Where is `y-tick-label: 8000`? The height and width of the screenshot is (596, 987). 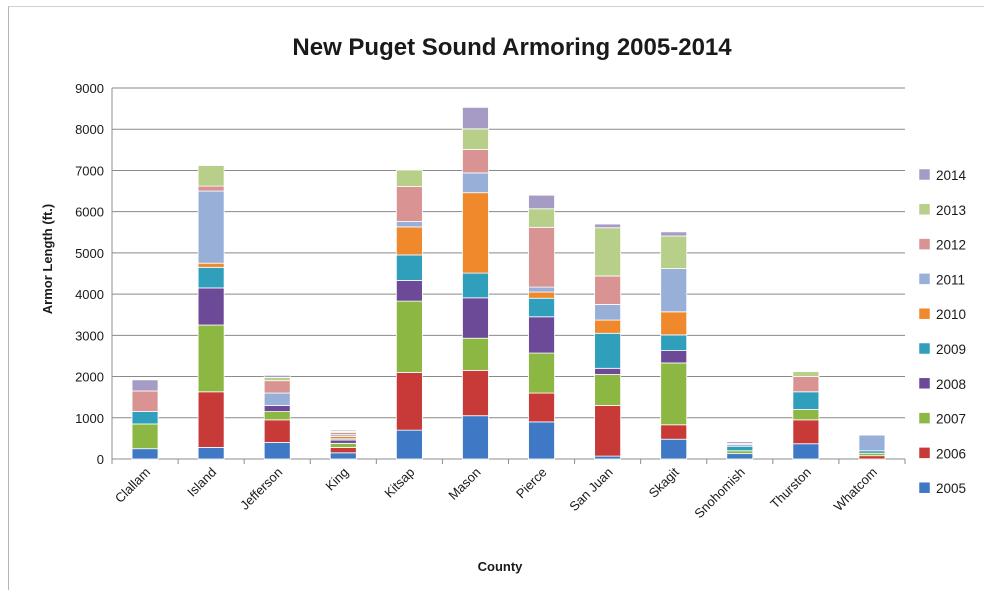
y-tick-label: 8000 is located at coordinates (89, 129).